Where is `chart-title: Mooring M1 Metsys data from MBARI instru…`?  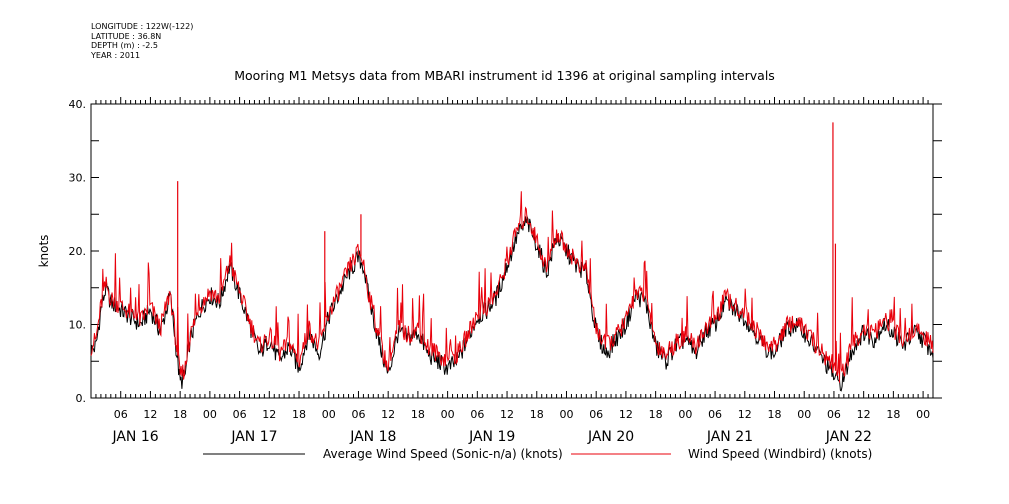
chart-title: Mooring M1 Metsys data from MBARI instru… is located at coordinates (504, 75).